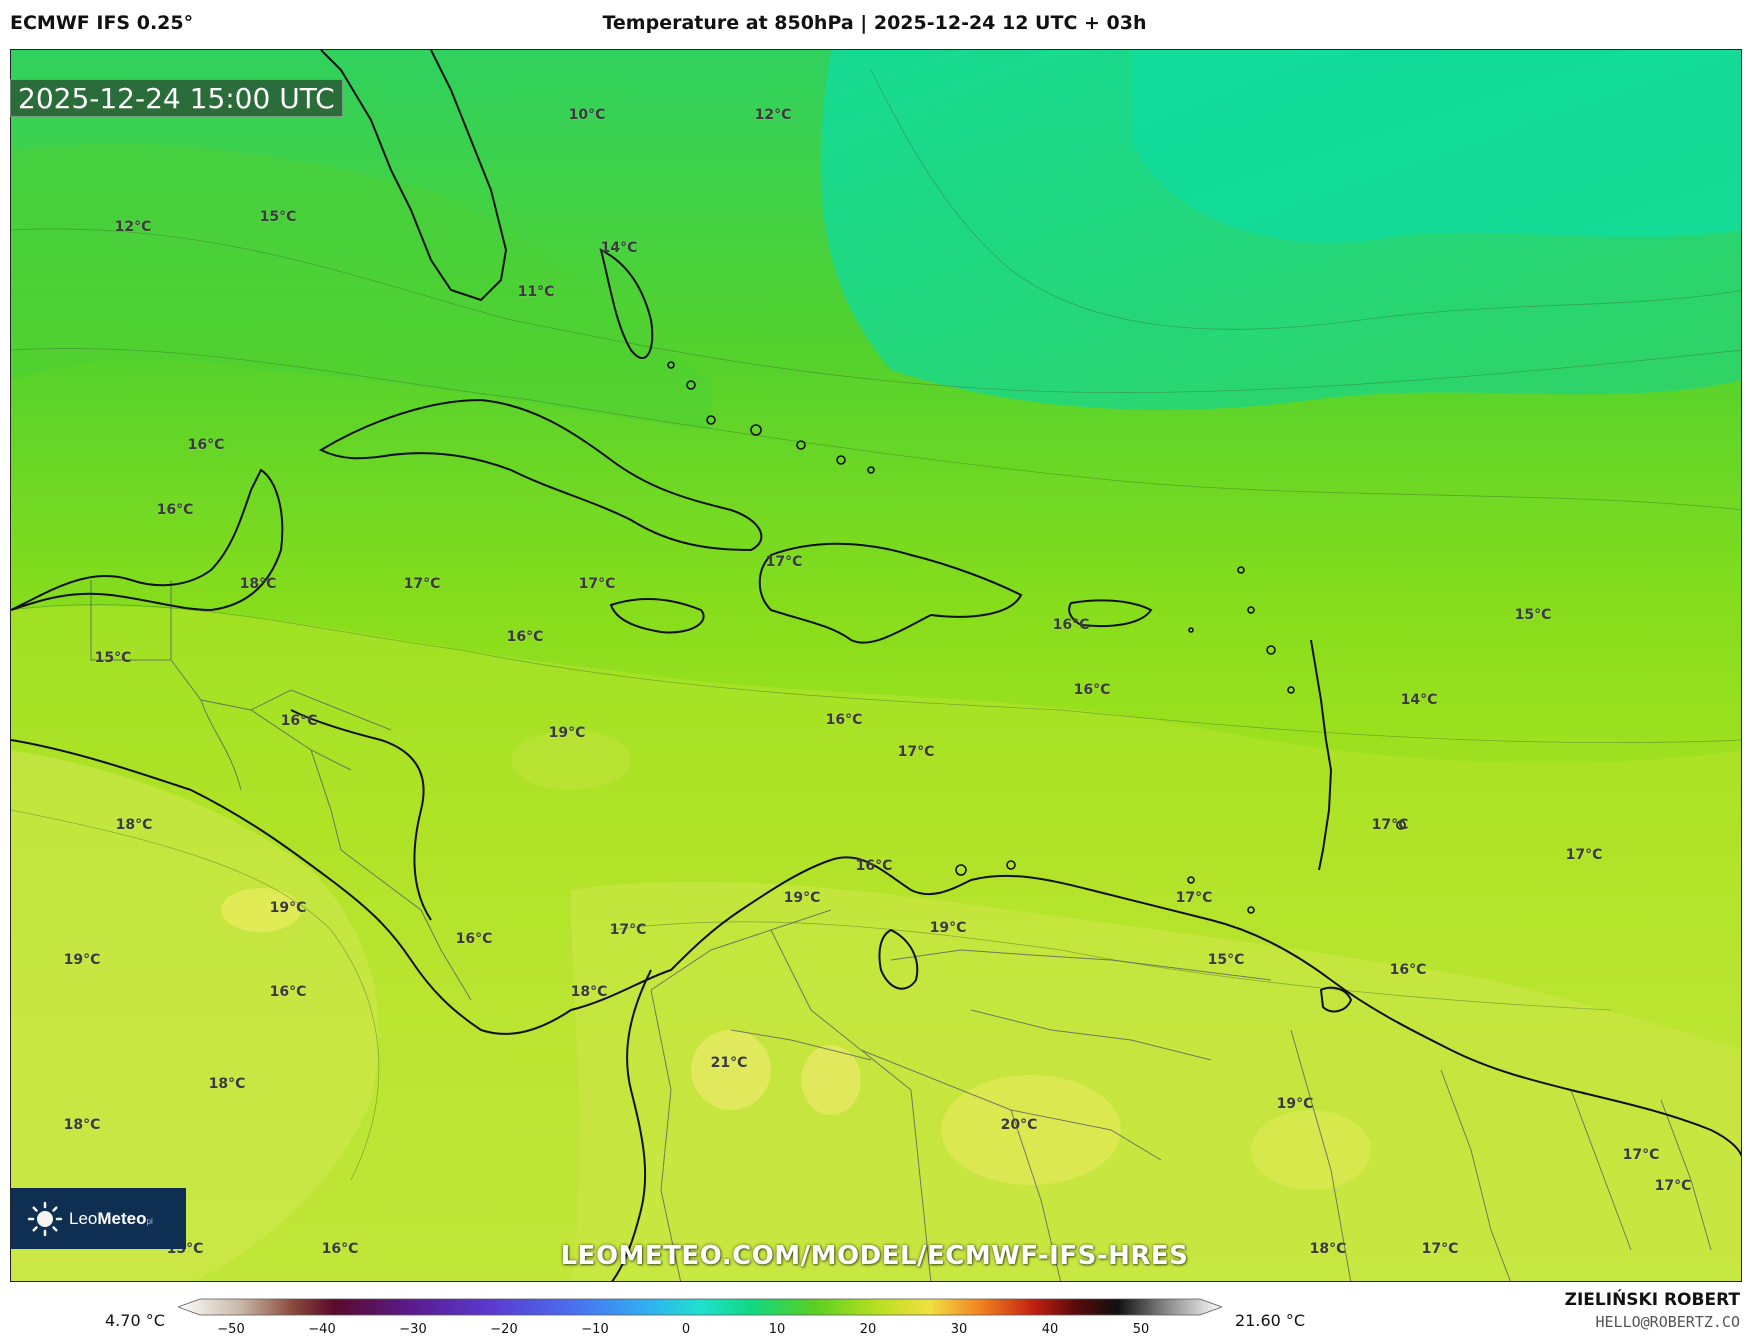 This screenshot has width=1749, height=1338. What do you see at coordinates (413, 1329) in the screenshot?
I see `tick-label: −30` at bounding box center [413, 1329].